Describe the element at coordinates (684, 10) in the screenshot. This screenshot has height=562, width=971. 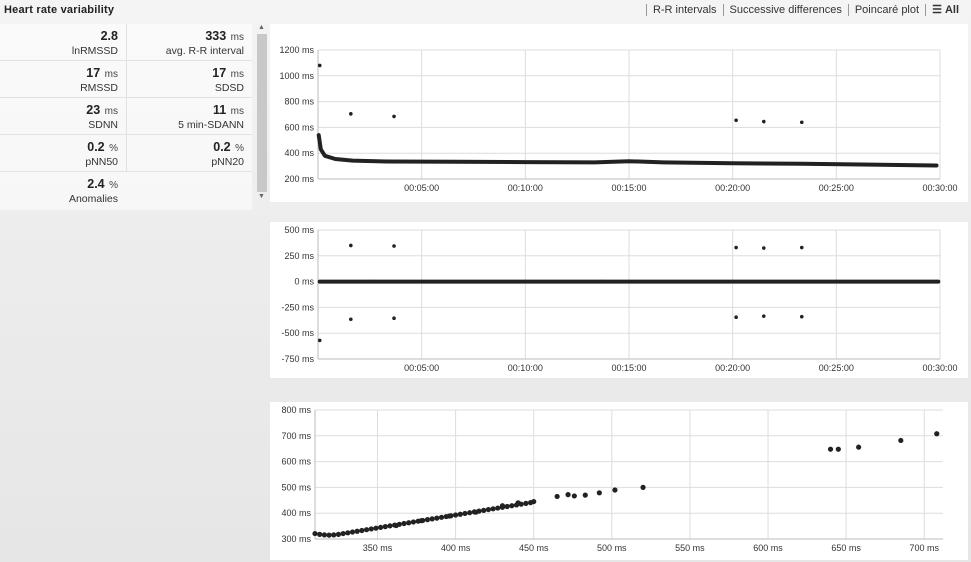
I see `tab-rr-intervals: R-R intervals` at that location.